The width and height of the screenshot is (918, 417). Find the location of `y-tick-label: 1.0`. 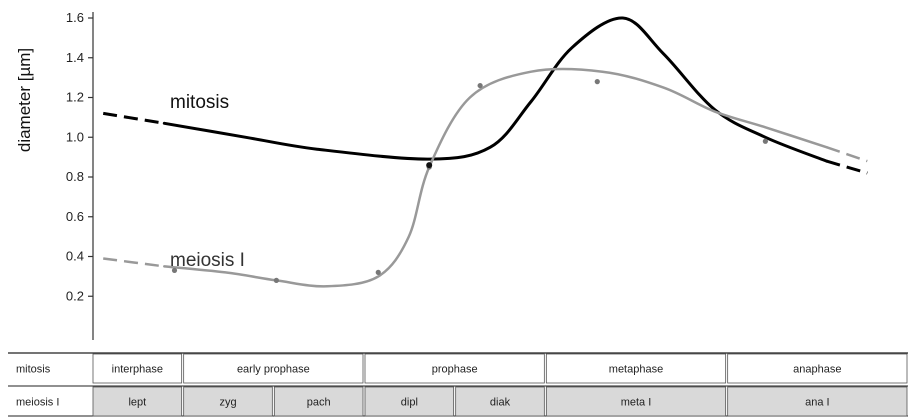

y-tick-label: 1.0 is located at coordinates (75, 136).